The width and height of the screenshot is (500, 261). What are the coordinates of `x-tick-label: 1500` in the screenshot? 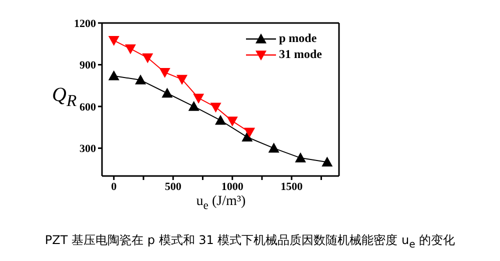 It's located at (292, 186).